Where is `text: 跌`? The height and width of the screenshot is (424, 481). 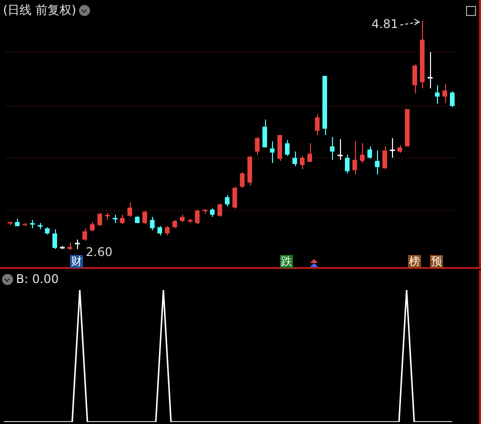
text: 跌 is located at coordinates (286, 261).